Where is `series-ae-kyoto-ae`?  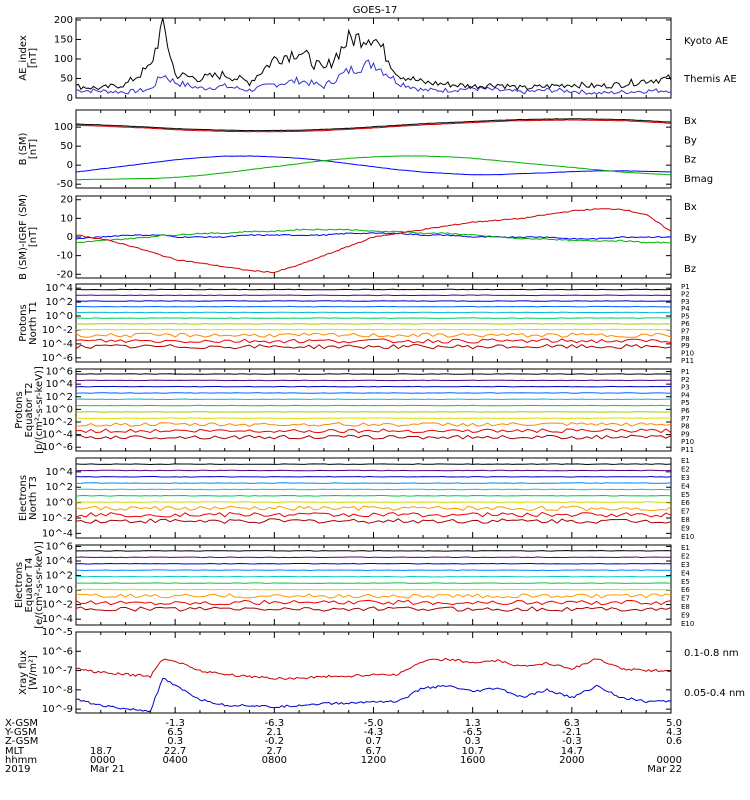 series-ae-kyoto-ae is located at coordinates (373, 77).